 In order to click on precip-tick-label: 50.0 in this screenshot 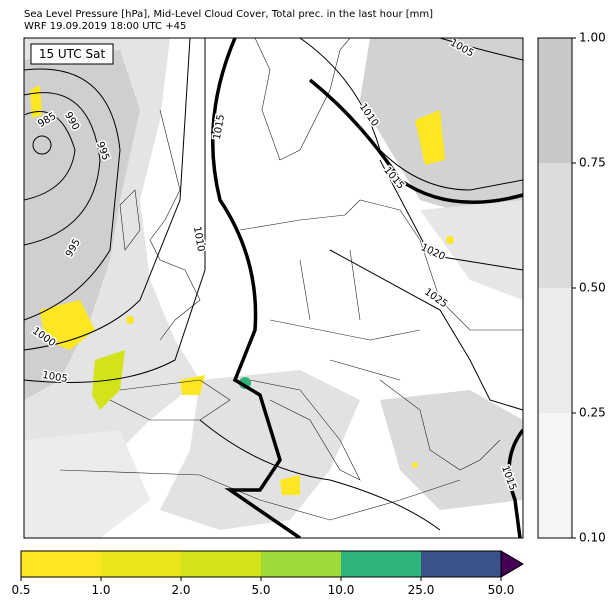, I will do `click(501, 590)`.